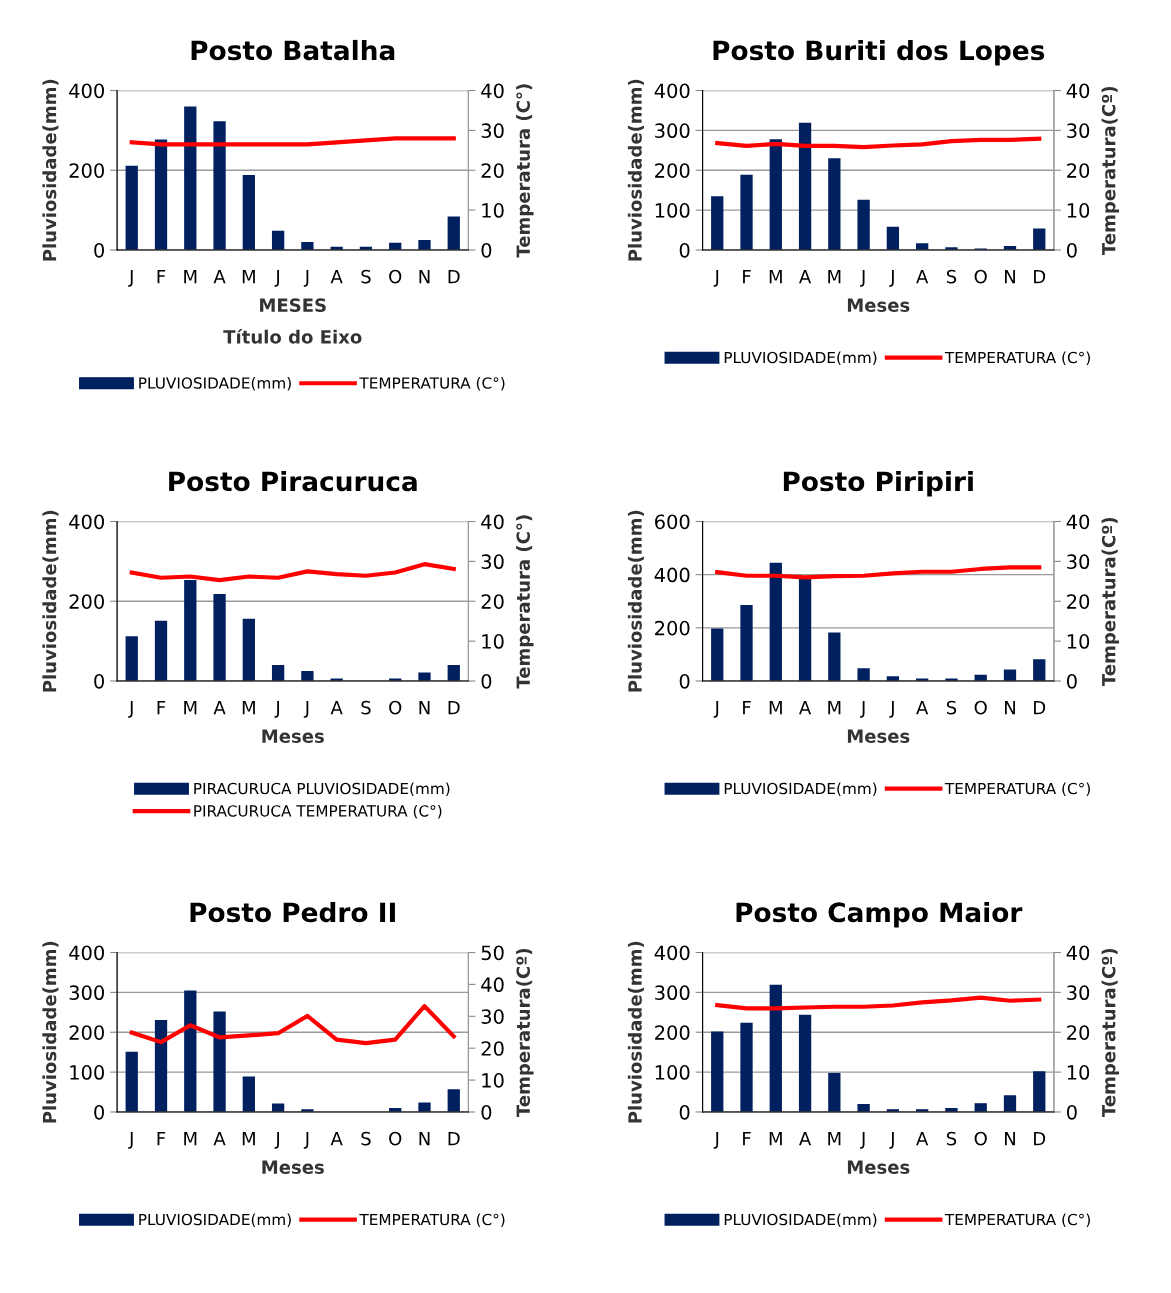  I want to click on x-axis-title: MESES, so click(293, 305).